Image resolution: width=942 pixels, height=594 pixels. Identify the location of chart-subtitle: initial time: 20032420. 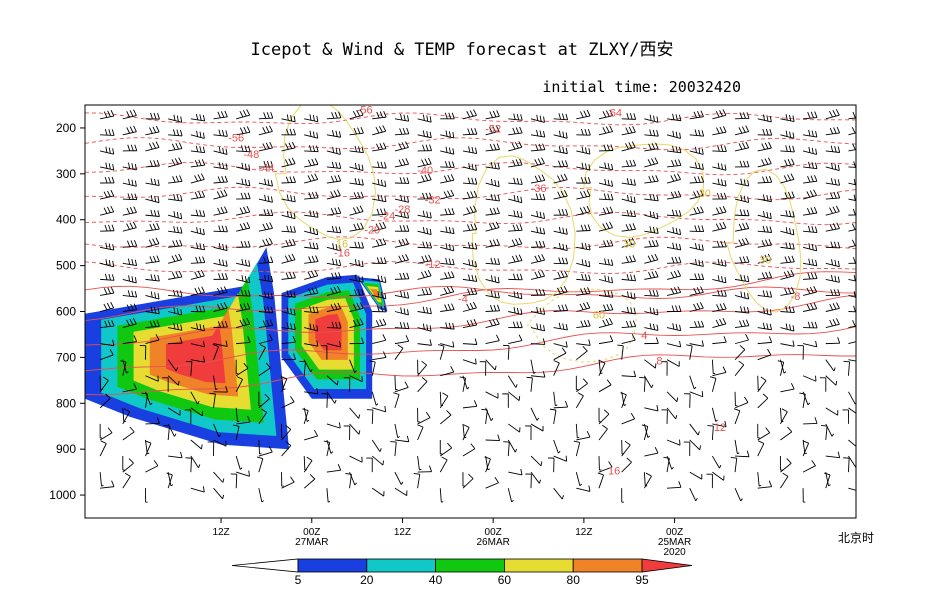
(641, 87).